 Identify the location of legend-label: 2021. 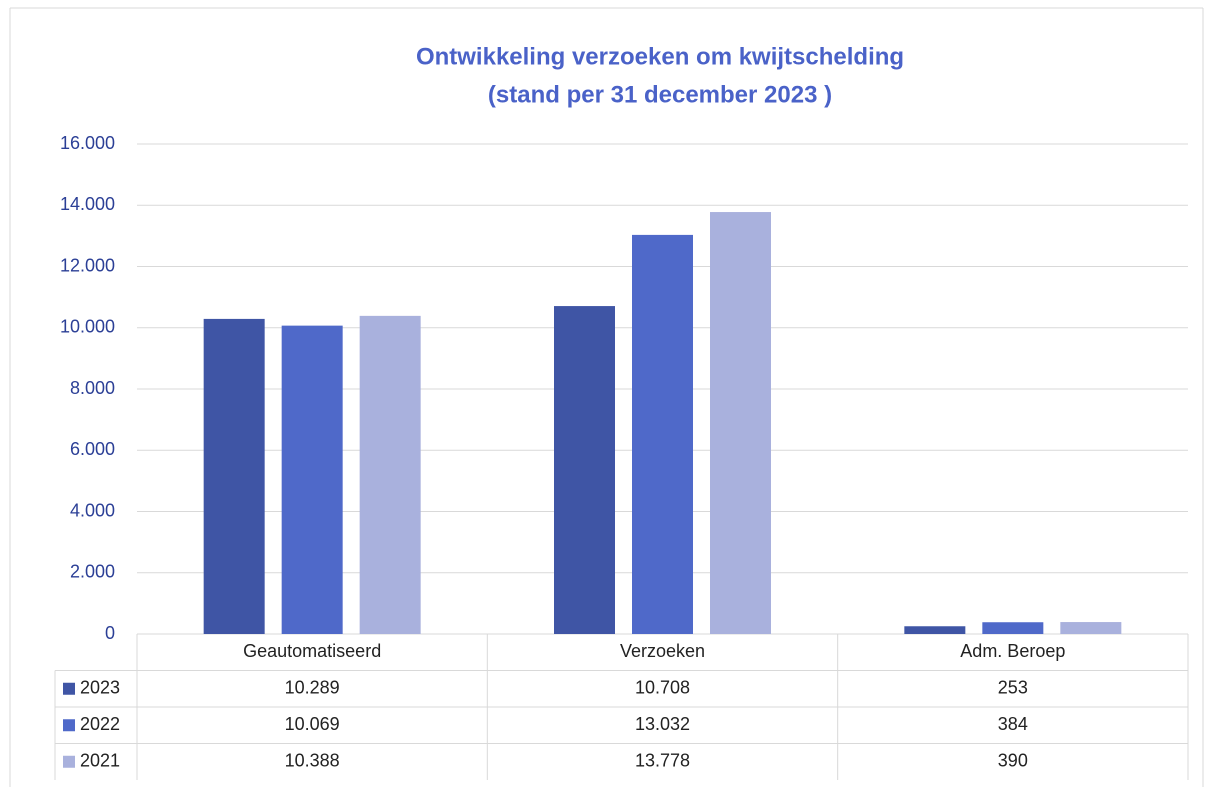
(100, 761).